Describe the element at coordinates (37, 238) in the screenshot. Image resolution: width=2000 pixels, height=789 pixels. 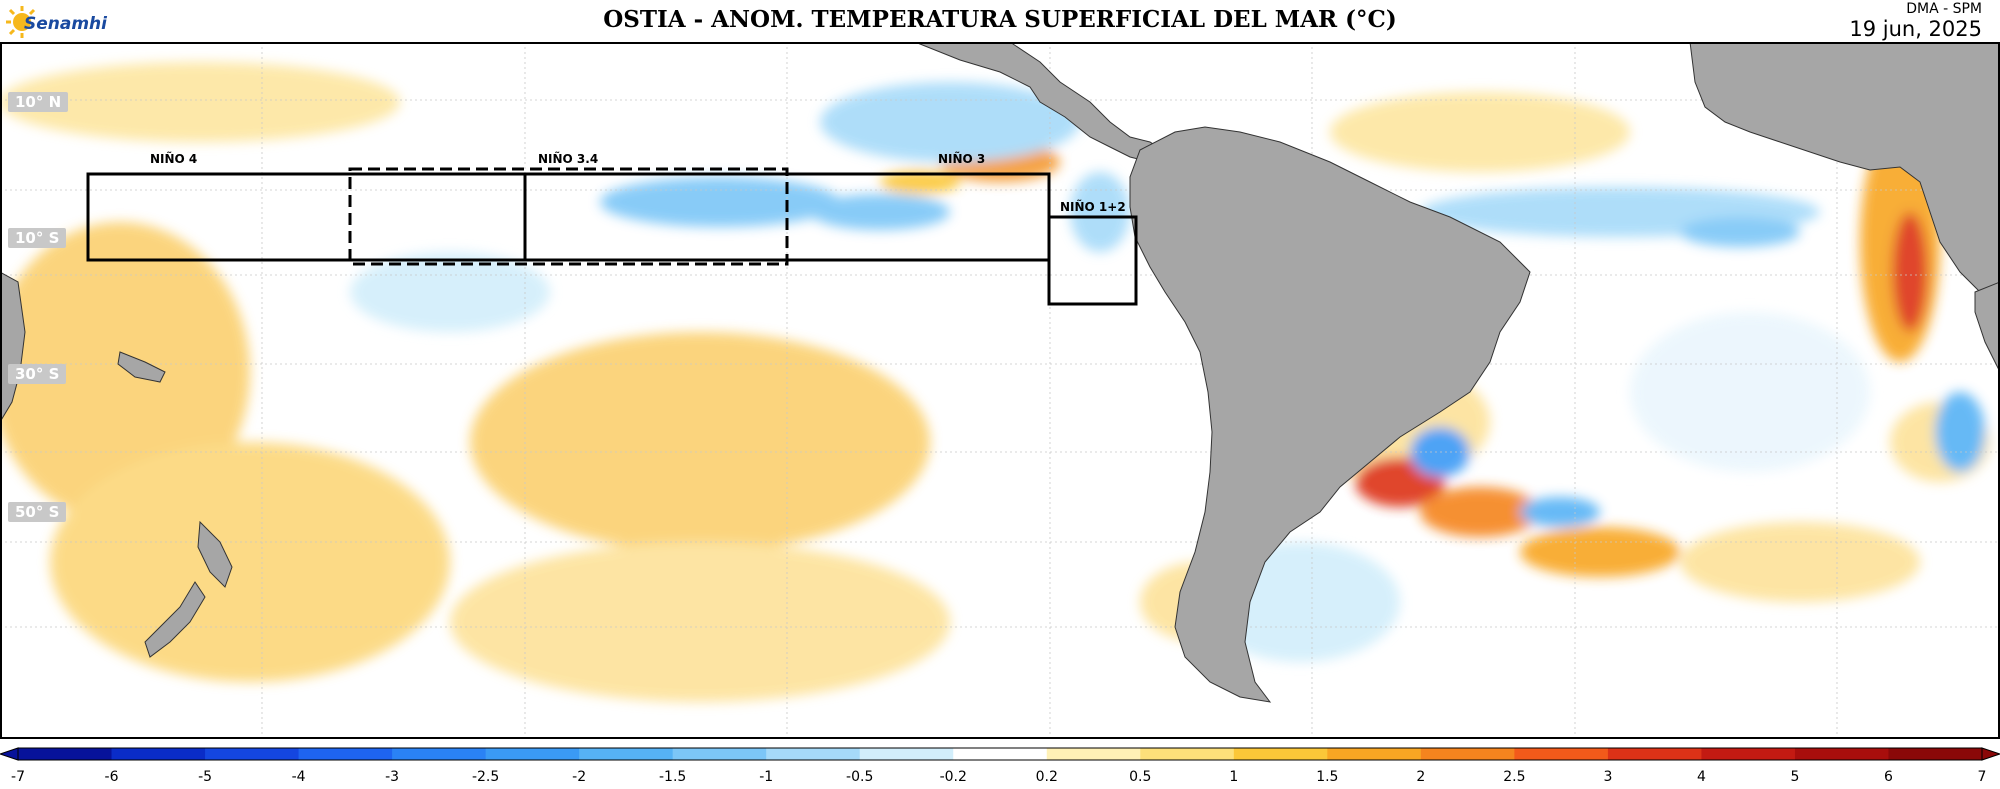
I see `lat-label-10s: 10° S` at that location.